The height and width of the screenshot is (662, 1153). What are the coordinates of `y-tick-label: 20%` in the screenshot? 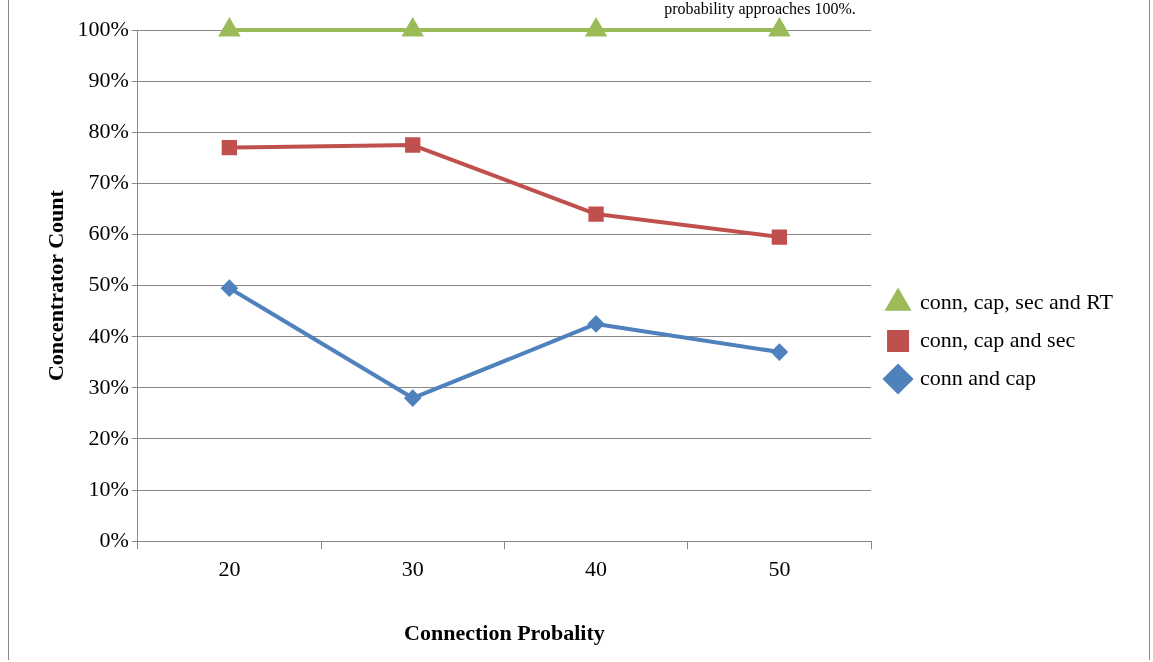 It's located at (108, 437).